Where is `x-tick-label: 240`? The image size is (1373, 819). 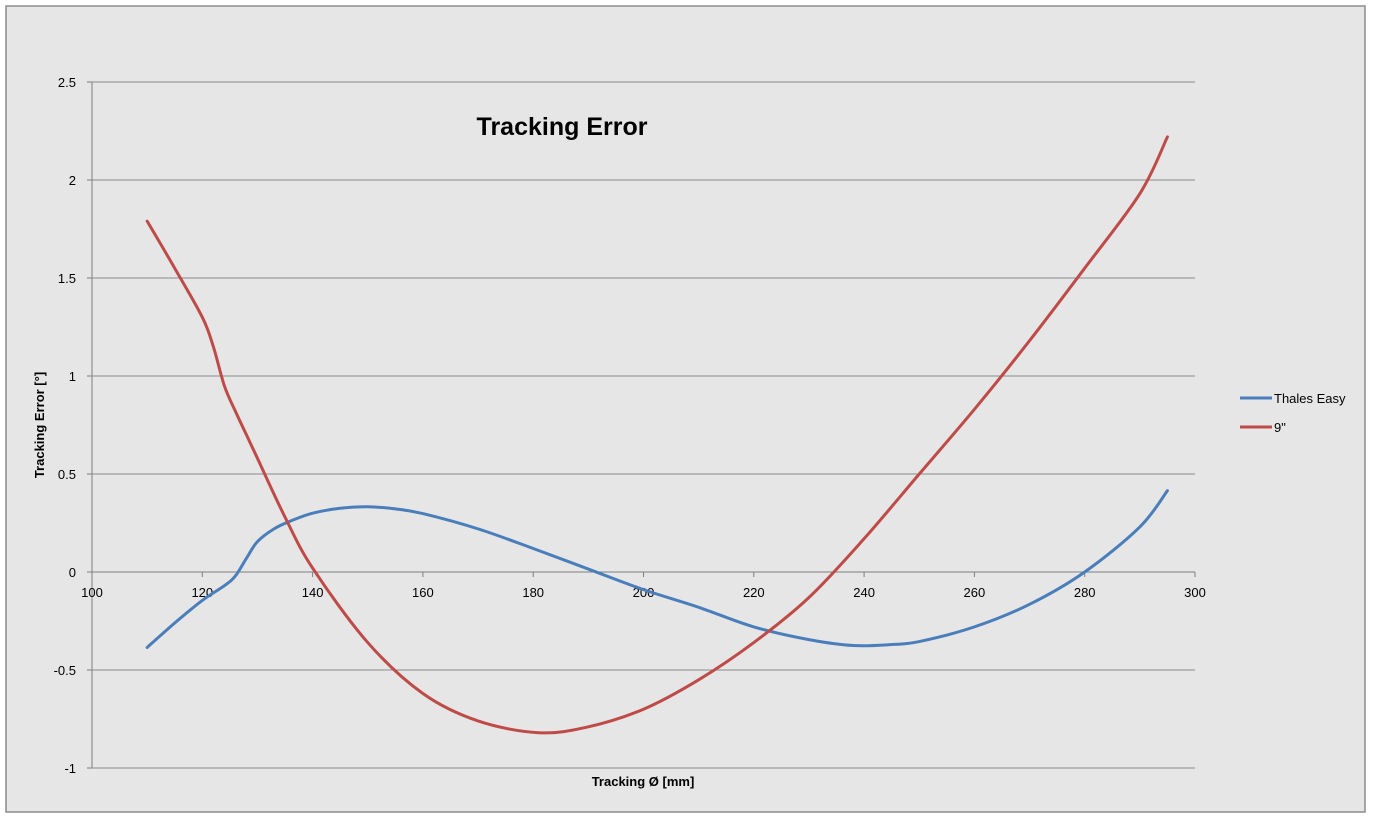
x-tick-label: 240 is located at coordinates (864, 592).